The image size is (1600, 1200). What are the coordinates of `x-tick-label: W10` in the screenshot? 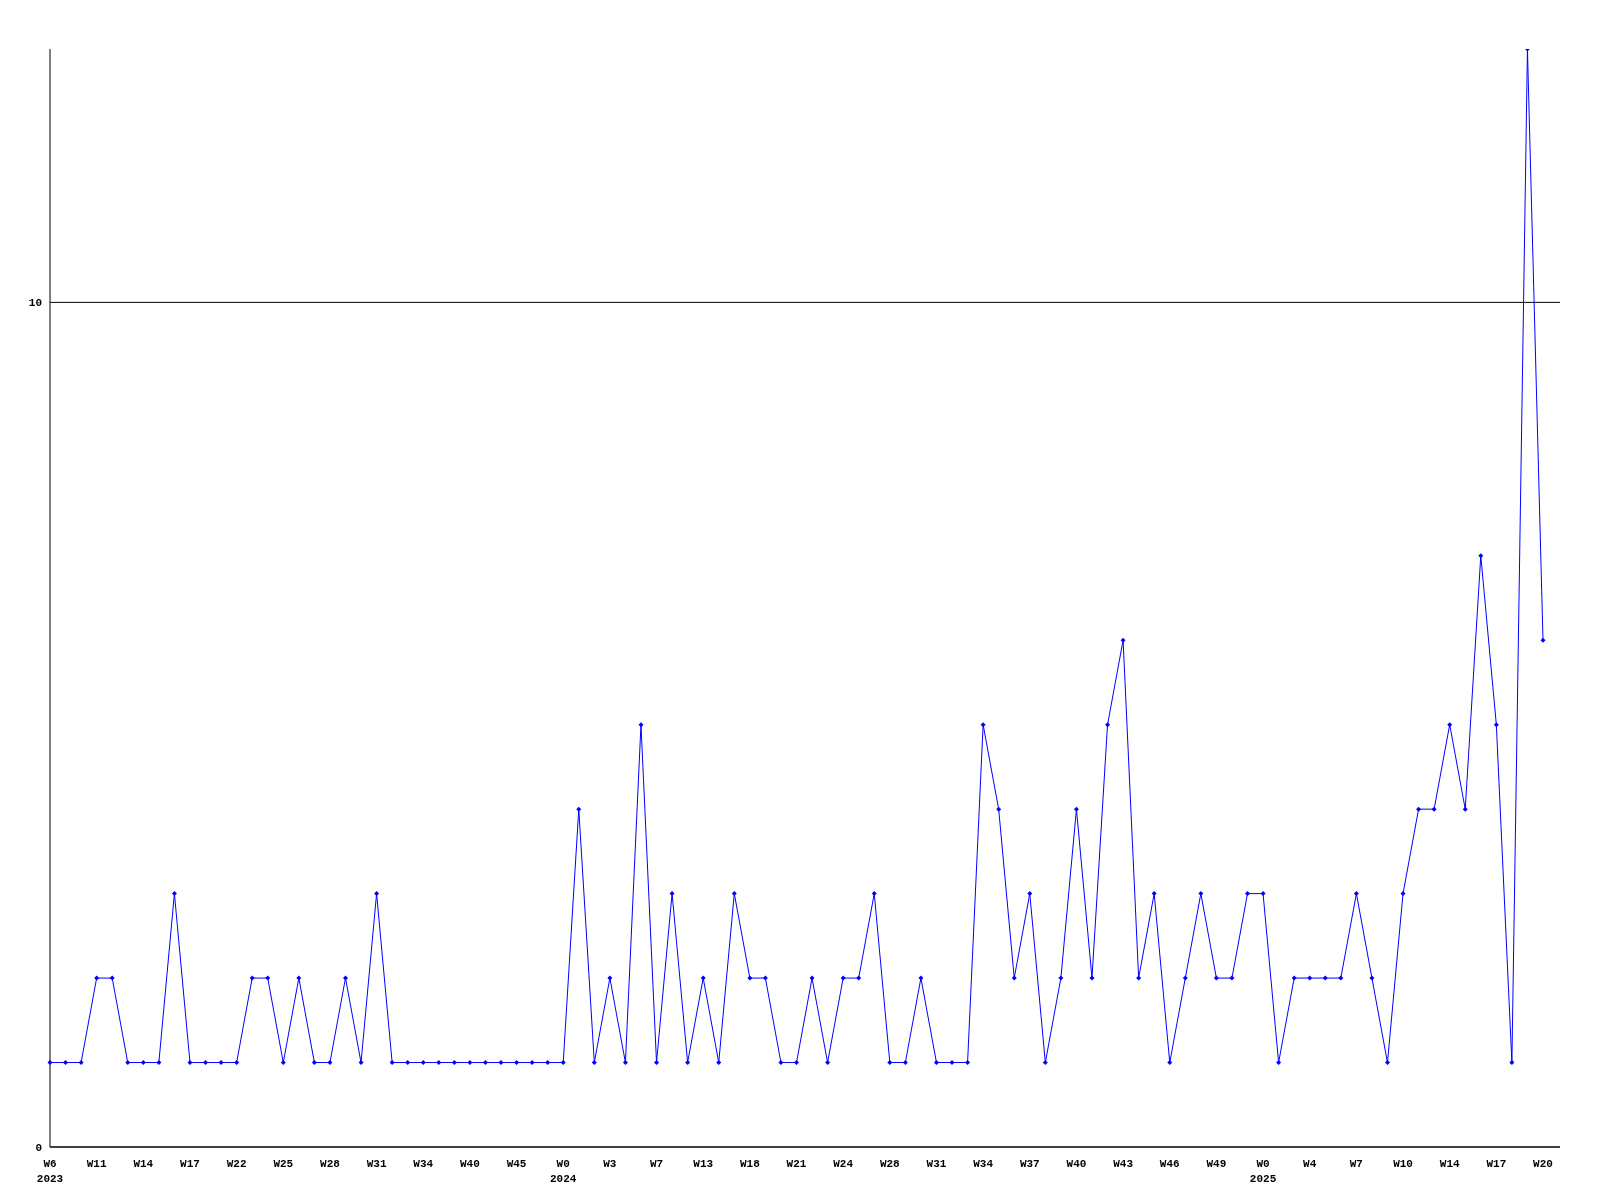 It's located at (1403, 1164).